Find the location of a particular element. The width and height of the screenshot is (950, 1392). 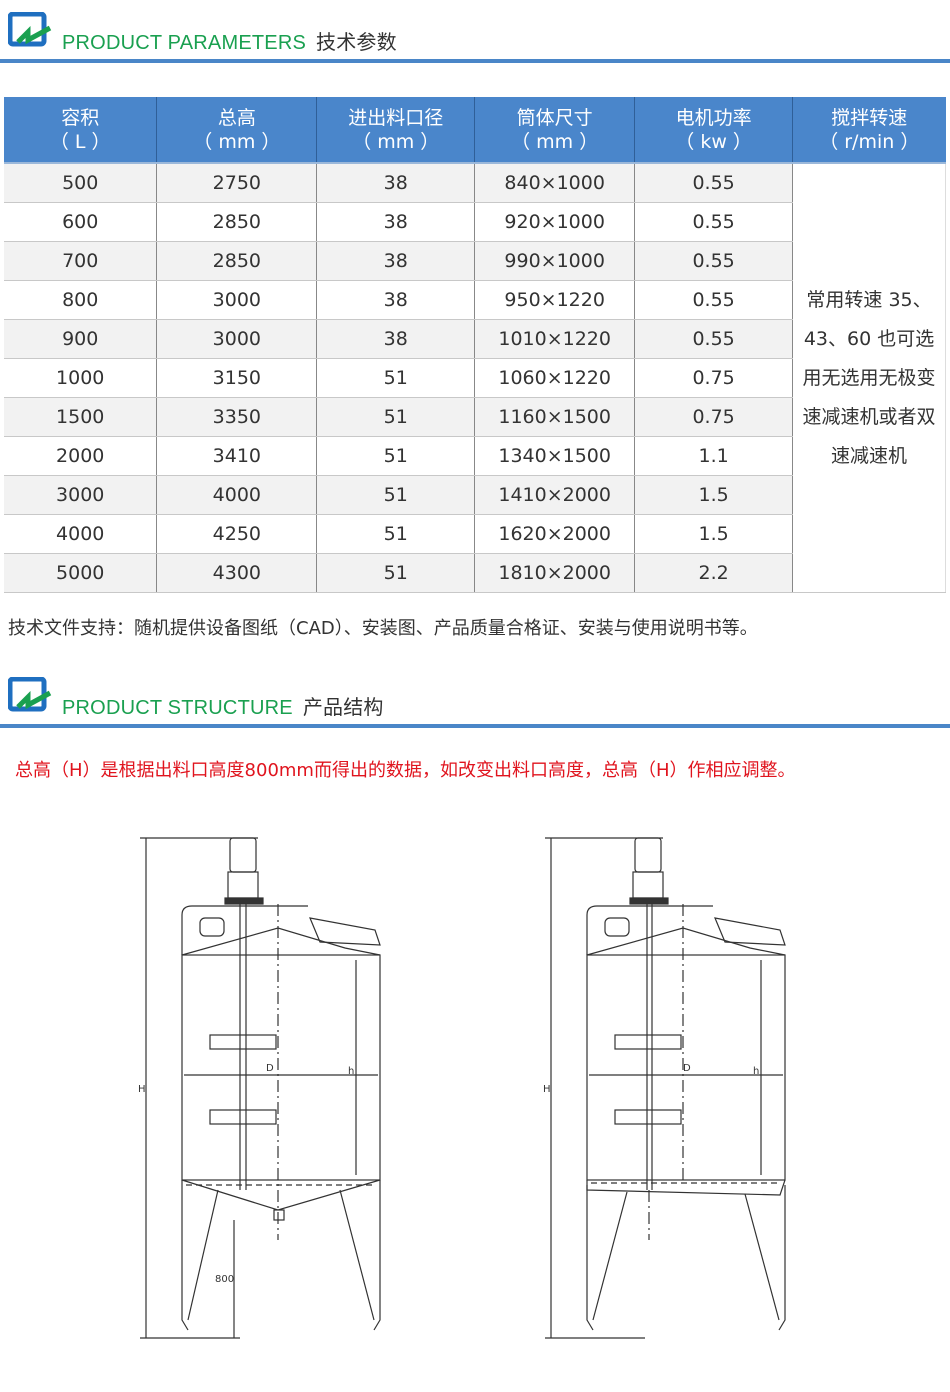

table-cell: 5000 is located at coordinates (81, 573).